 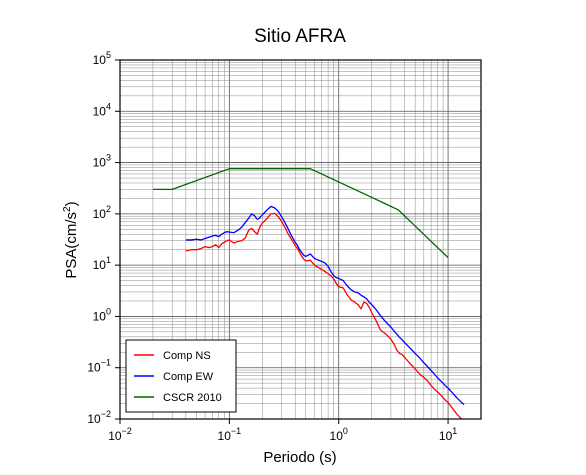 I want to click on x-tick-label: 10¹, so click(x=448, y=434).